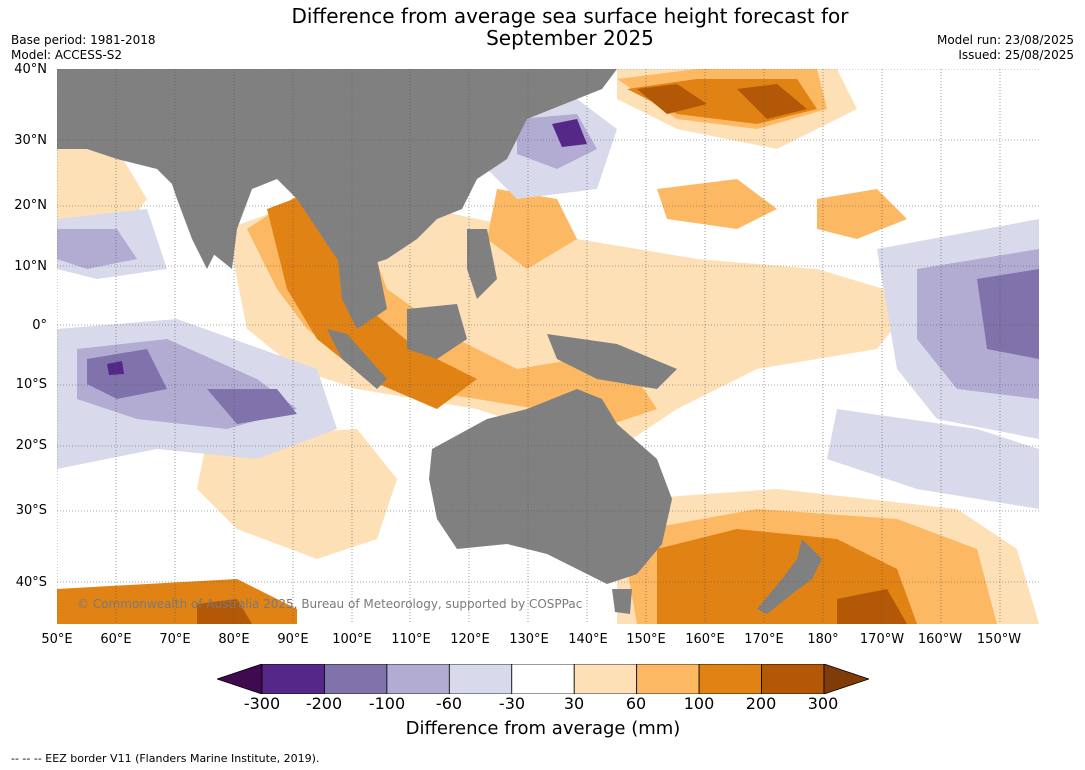 The image size is (1085, 770). Describe the element at coordinates (823, 703) in the screenshot. I see `colorbar-tick: 300` at that location.